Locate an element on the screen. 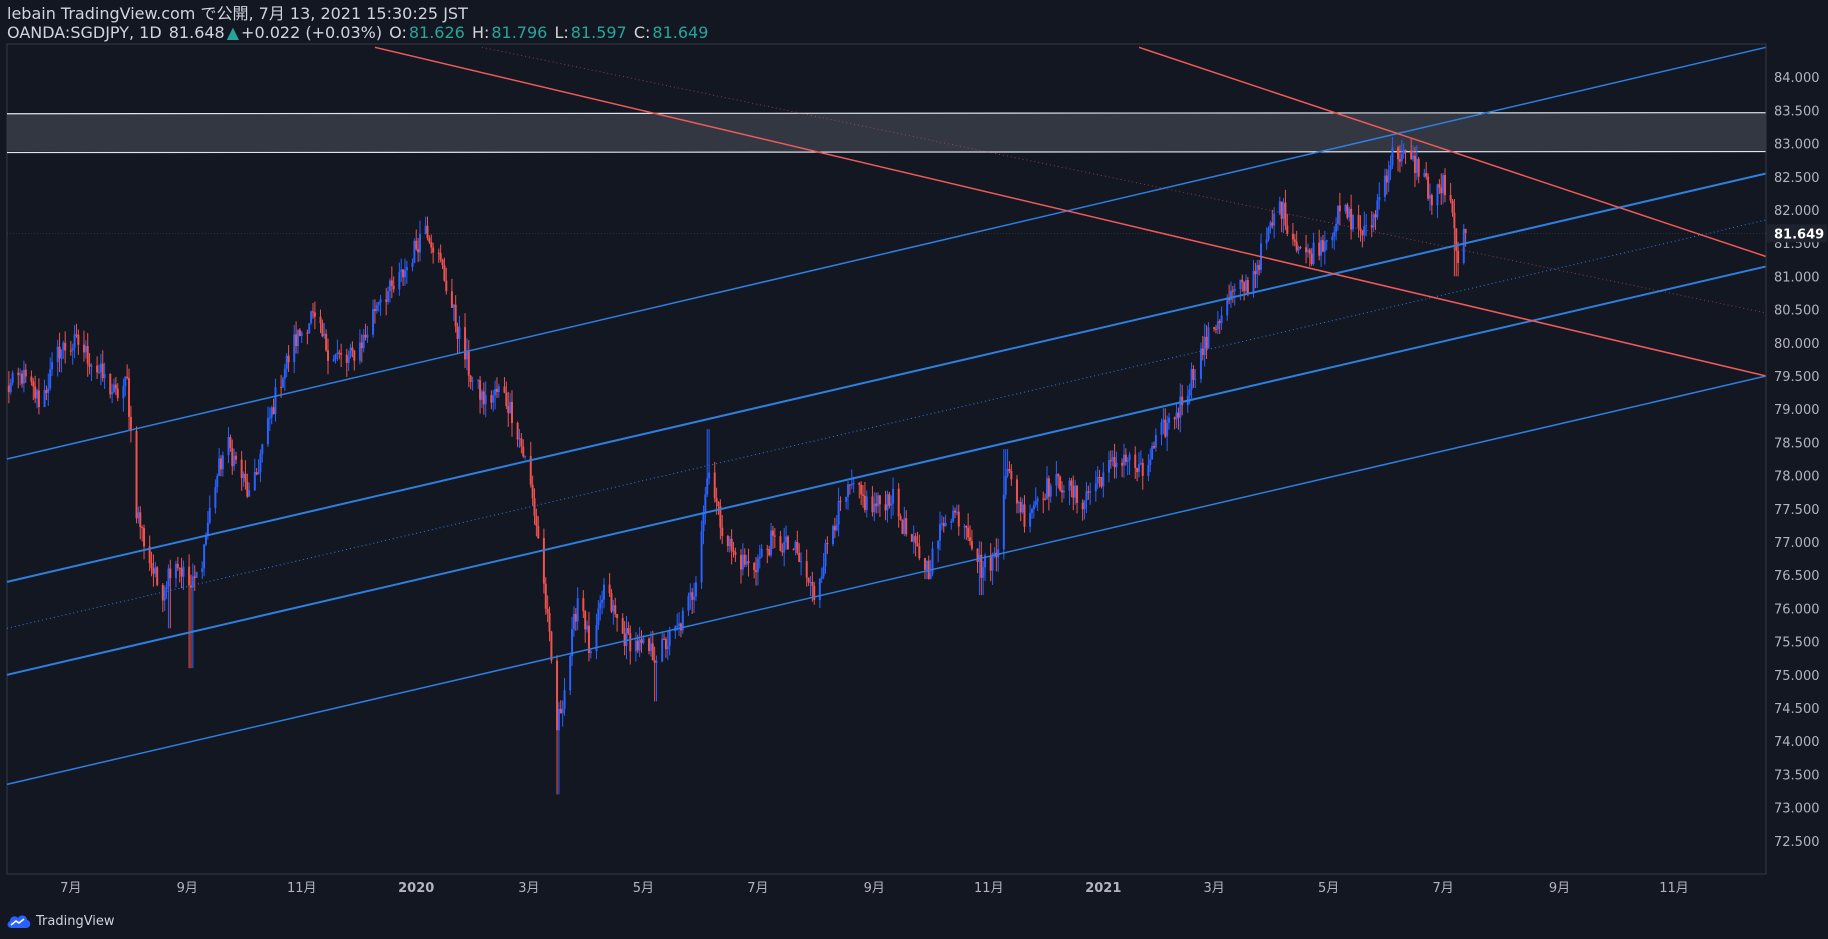  zone-fill is located at coordinates (886, 132).